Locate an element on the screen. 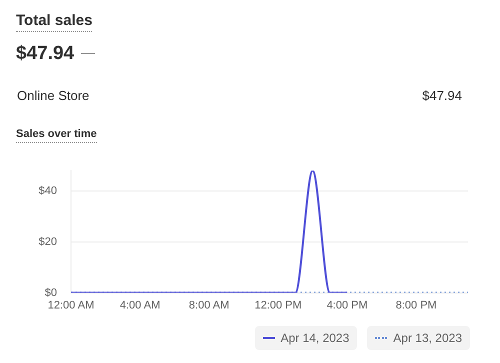 This screenshot has height=363, width=500. y-tick-label: $0 is located at coordinates (50, 292).